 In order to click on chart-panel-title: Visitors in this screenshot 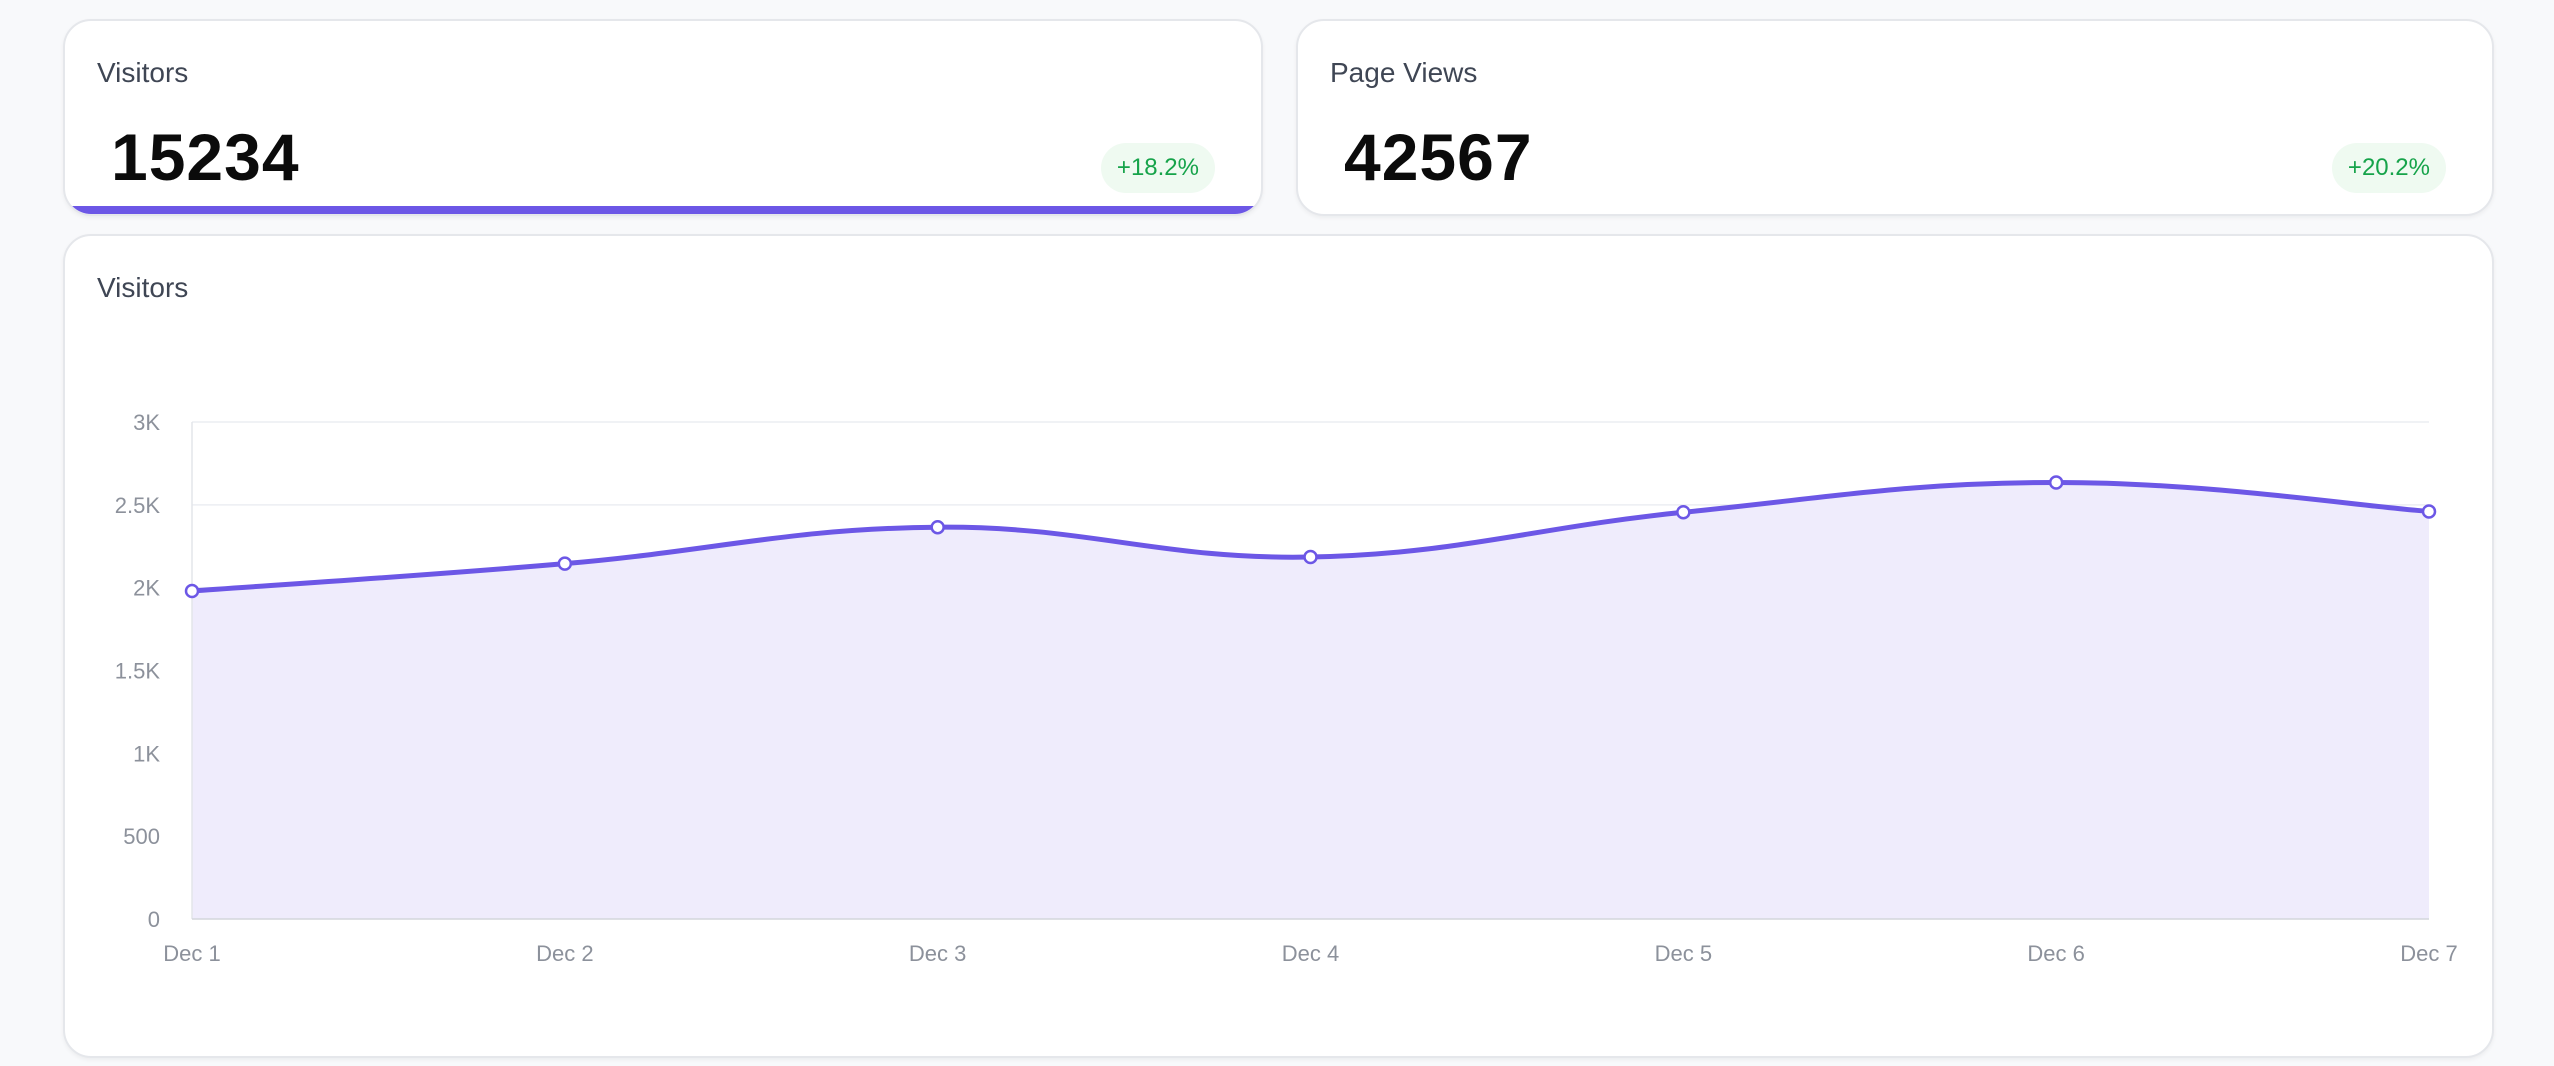, I will do `click(143, 287)`.